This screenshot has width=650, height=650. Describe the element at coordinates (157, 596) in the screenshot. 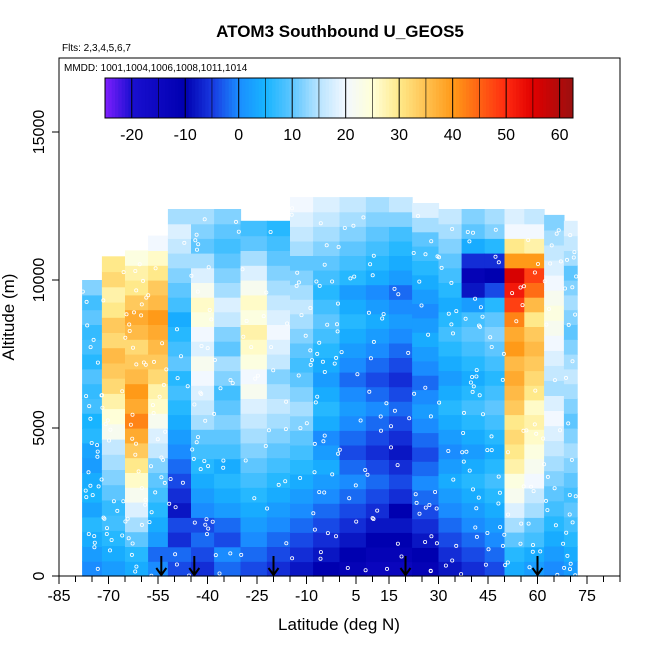

I see `x-tick-label: -55` at that location.